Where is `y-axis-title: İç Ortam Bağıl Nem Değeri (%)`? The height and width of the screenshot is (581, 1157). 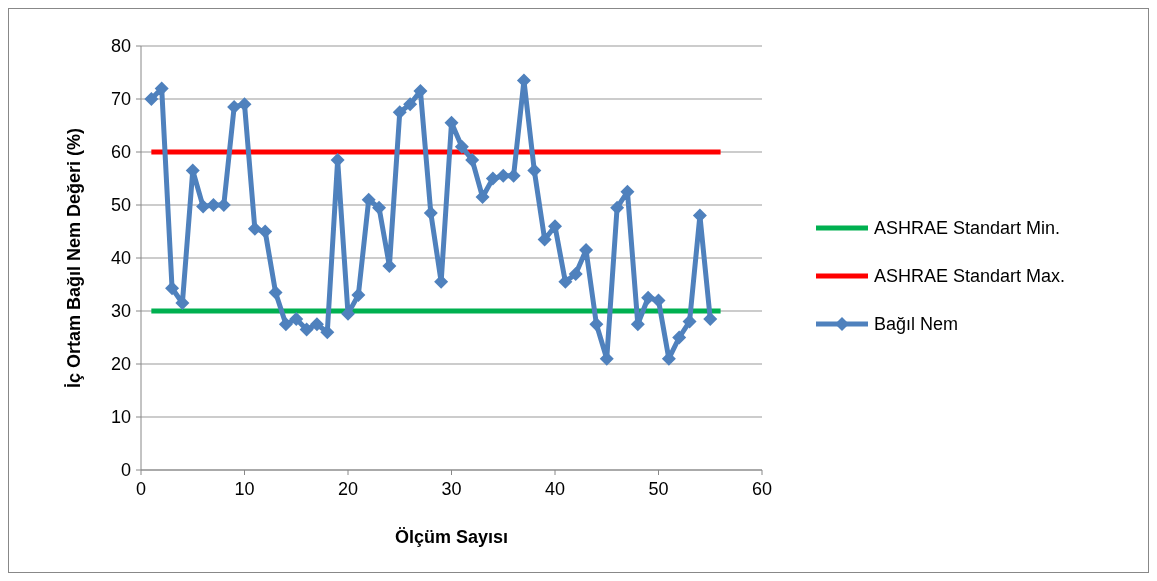 y-axis-title: İç Ortam Bağıl Nem Değeri (%) is located at coordinates (74, 258).